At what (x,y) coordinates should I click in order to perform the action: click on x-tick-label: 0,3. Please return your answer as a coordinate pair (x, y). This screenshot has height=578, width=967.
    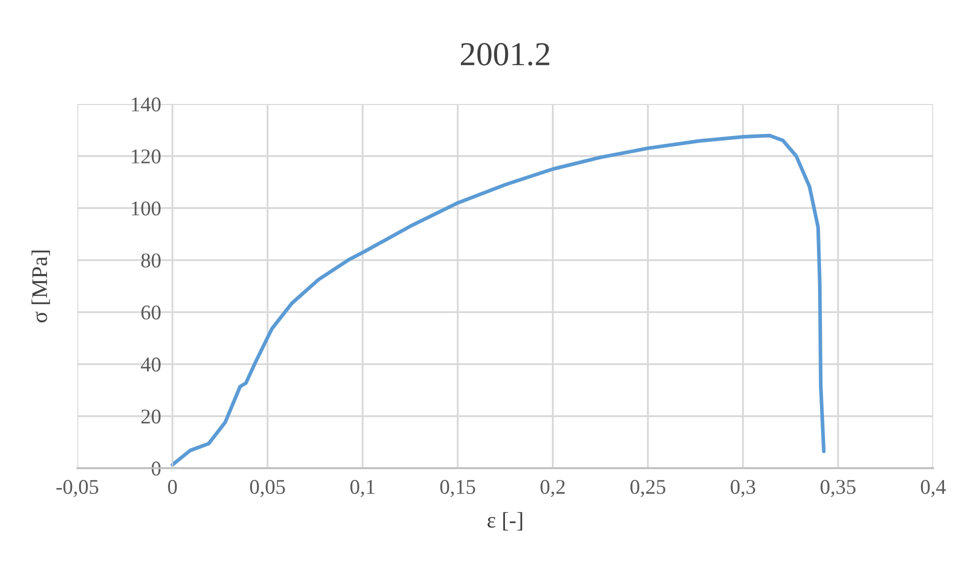
    Looking at the image, I should click on (743, 488).